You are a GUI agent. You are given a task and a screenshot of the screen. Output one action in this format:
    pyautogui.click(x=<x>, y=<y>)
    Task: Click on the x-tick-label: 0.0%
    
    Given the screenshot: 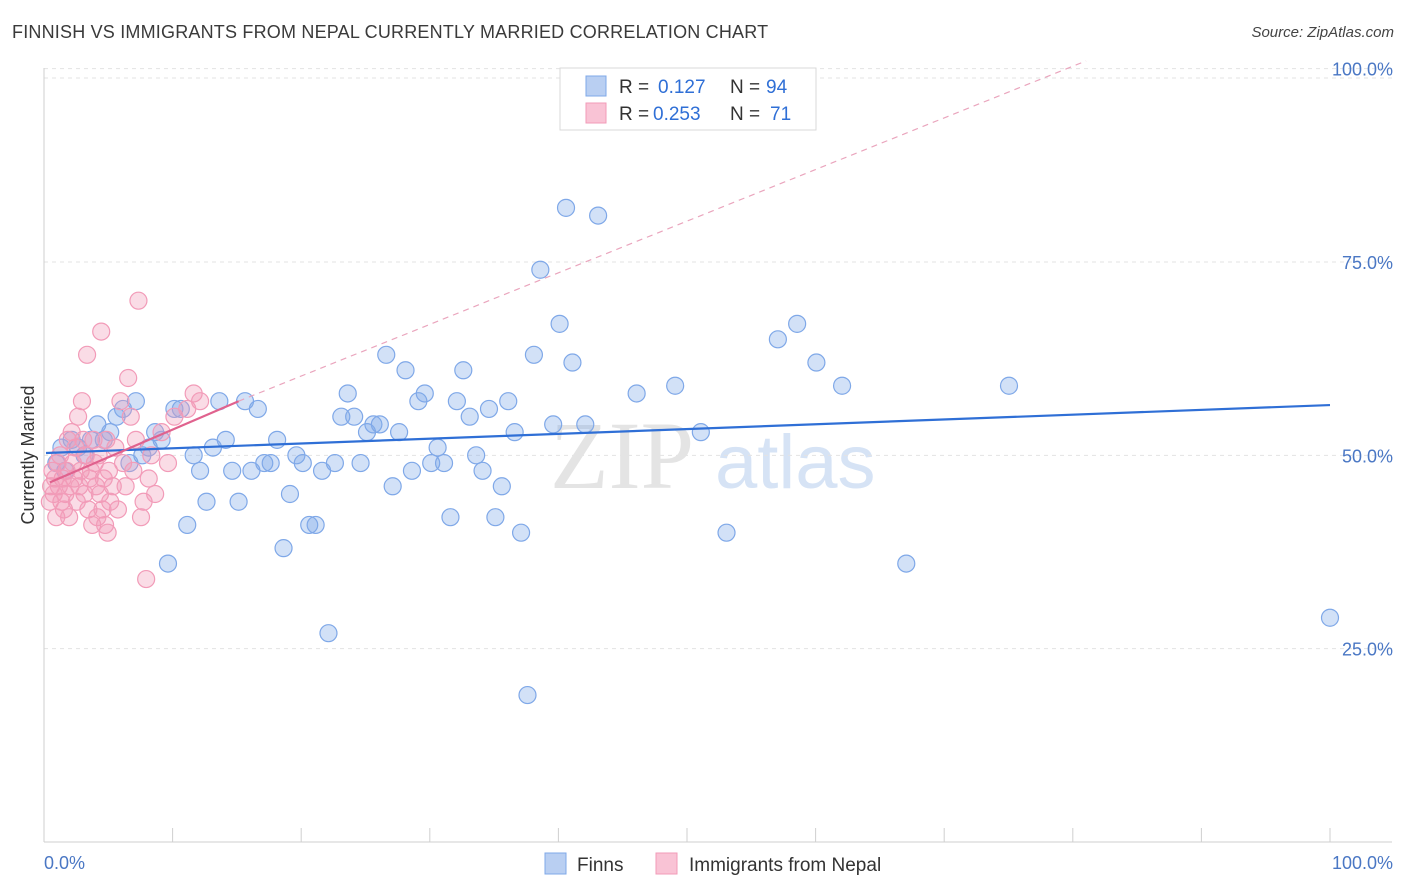 What is the action you would take?
    pyautogui.click(x=64, y=863)
    